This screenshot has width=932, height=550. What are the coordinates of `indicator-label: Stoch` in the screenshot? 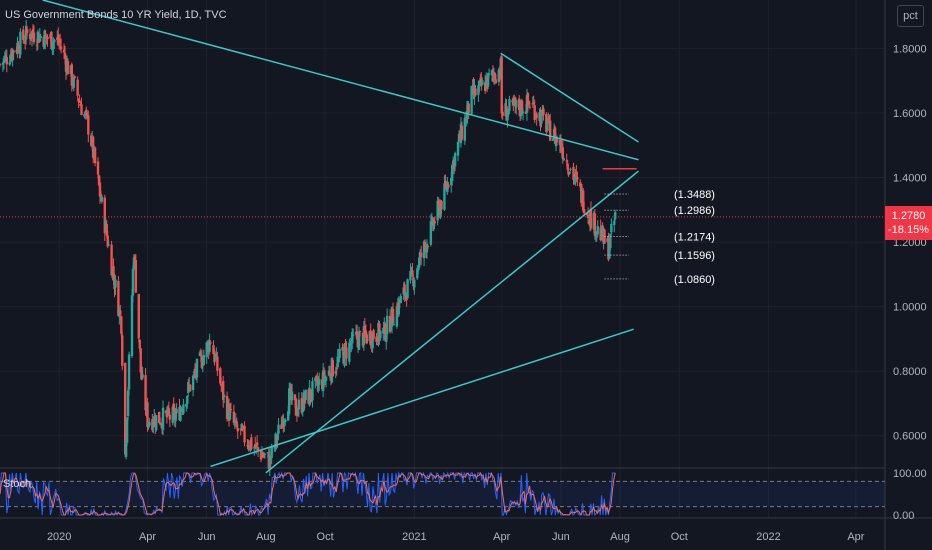 It's located at (17, 484).